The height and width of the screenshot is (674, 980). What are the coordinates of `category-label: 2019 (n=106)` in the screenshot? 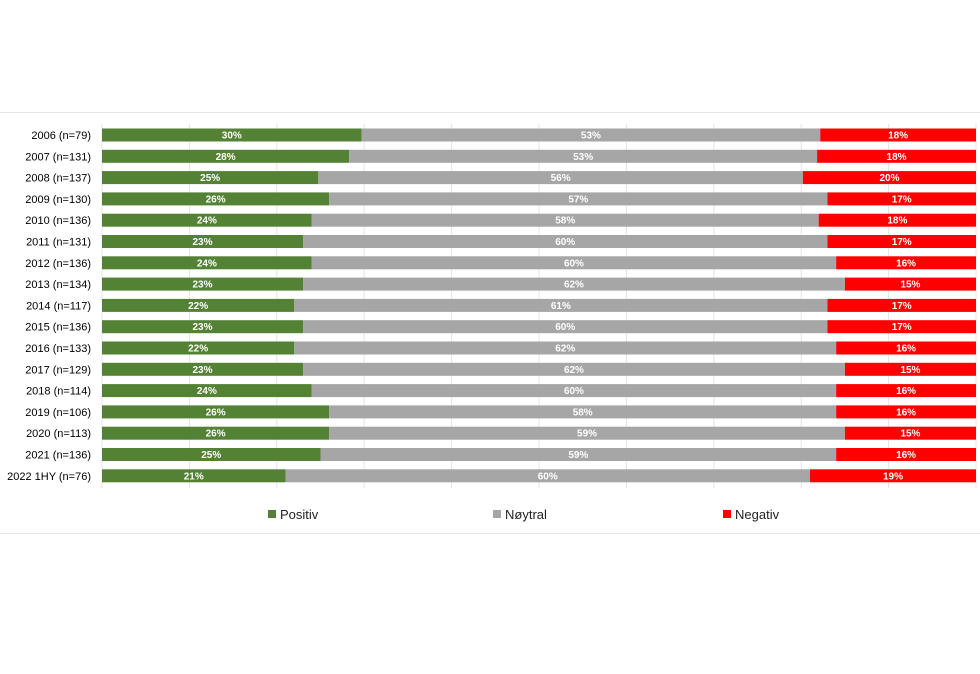 It's located at (58, 413).